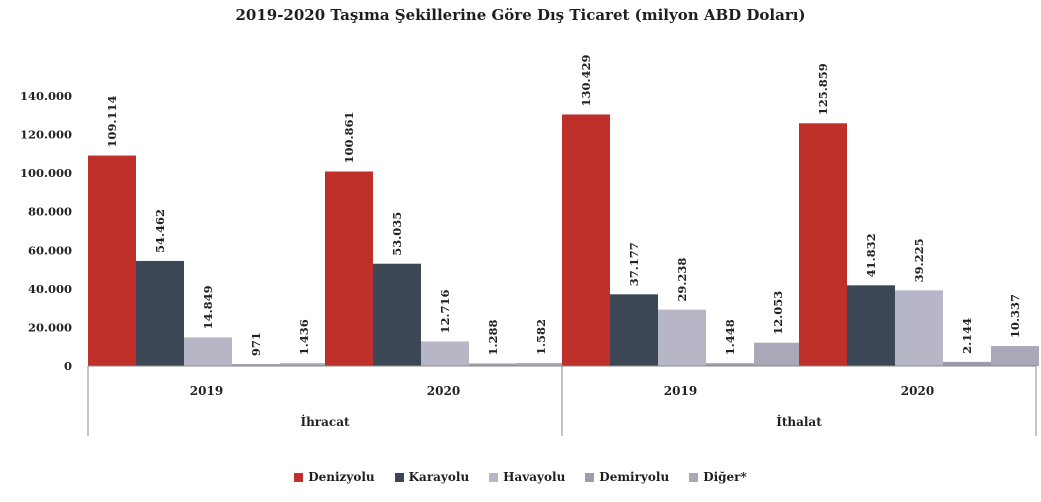  Describe the element at coordinates (967, 336) in the screenshot. I see `data-label: 2.144` at that location.